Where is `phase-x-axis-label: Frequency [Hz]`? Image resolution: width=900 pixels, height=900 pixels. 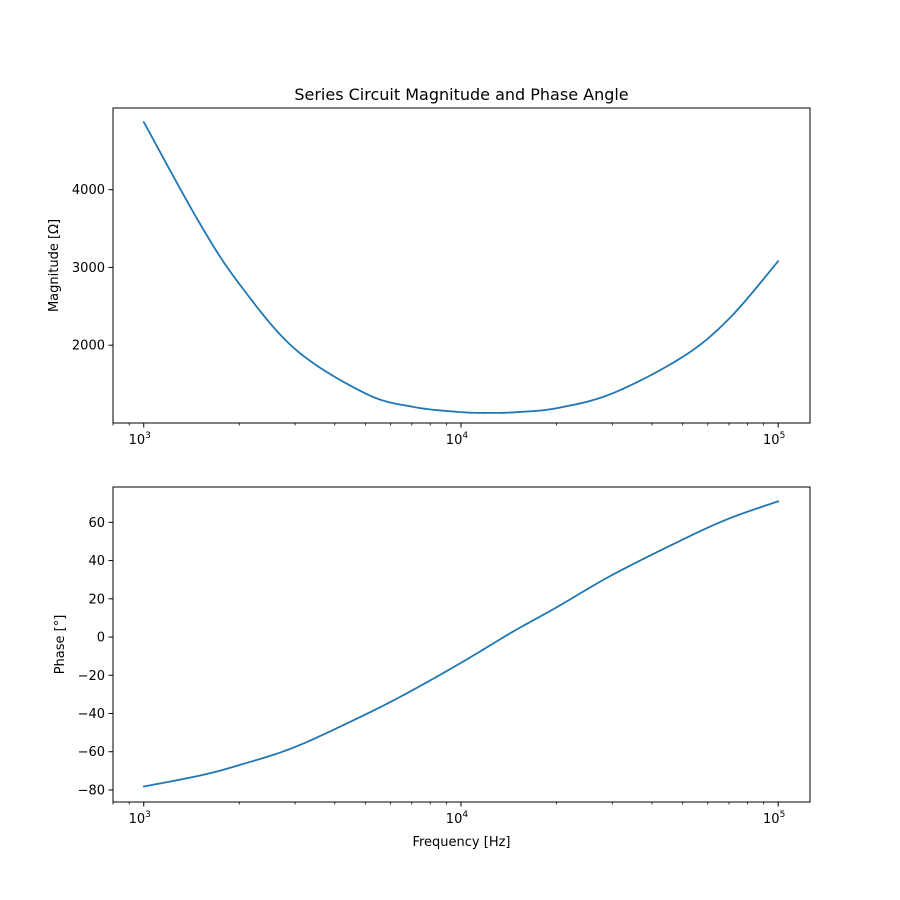
phase-x-axis-label: Frequency [Hz] is located at coordinates (461, 842).